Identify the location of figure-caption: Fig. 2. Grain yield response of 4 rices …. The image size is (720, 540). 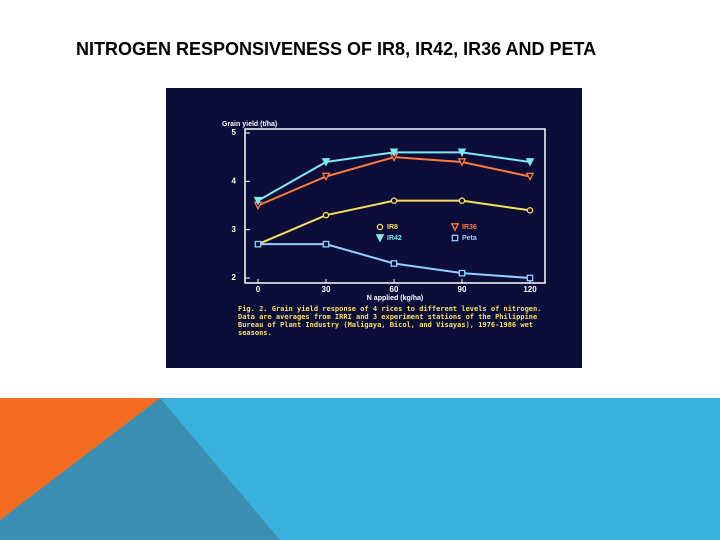
(390, 321).